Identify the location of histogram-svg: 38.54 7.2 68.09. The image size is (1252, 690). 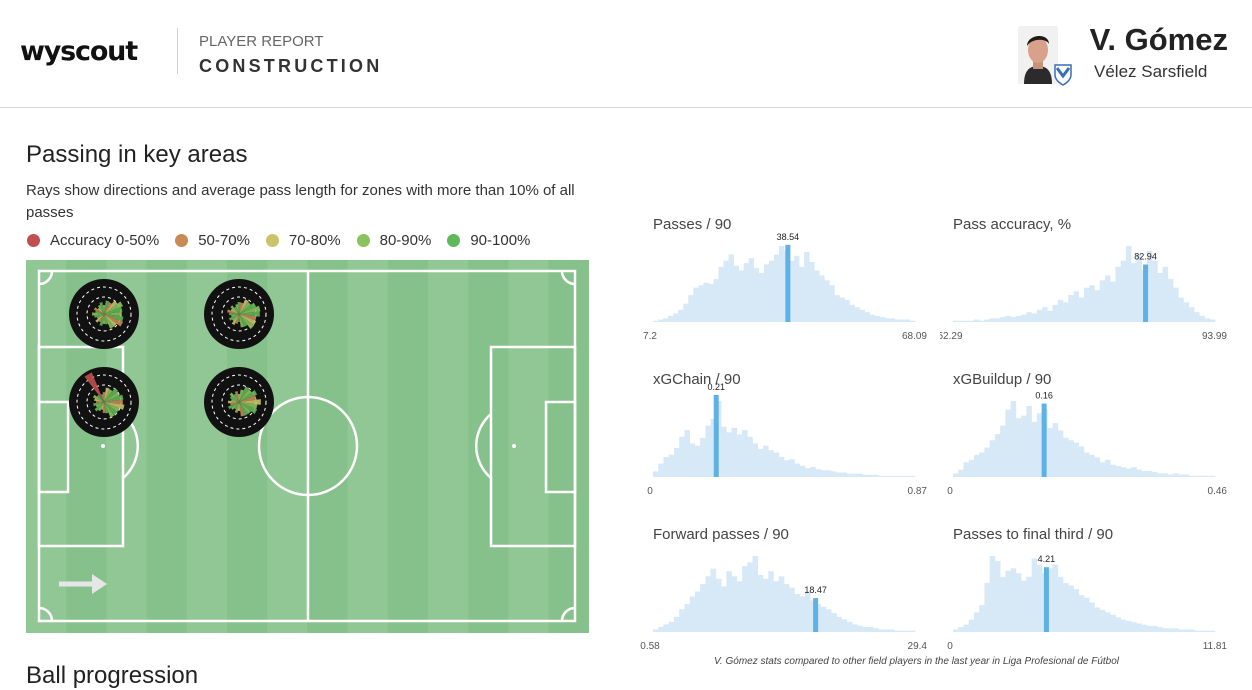
(785, 286).